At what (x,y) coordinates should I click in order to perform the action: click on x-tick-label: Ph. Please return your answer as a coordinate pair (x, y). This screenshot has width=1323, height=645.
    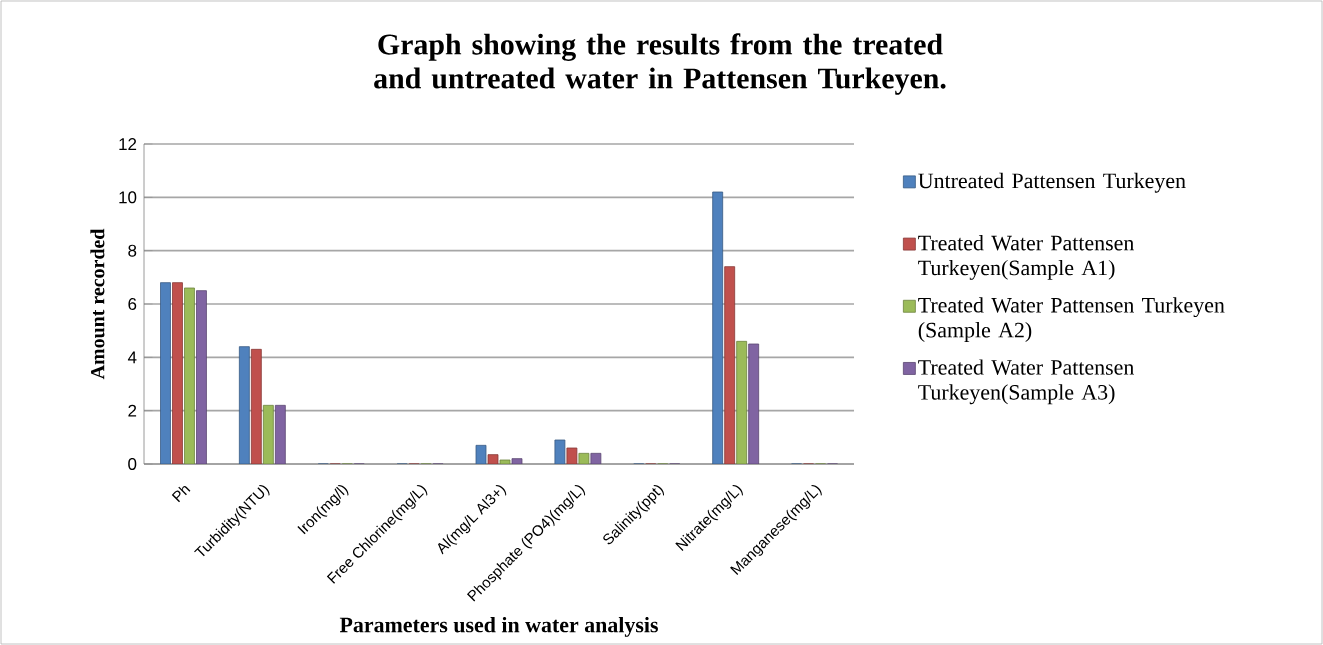
    Looking at the image, I should click on (181, 494).